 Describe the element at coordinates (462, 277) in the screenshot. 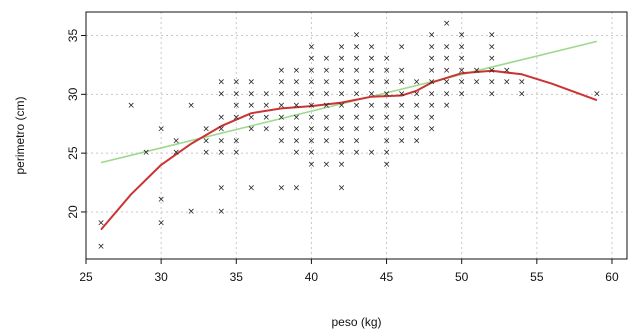

I see `x-tick-label: 50` at that location.